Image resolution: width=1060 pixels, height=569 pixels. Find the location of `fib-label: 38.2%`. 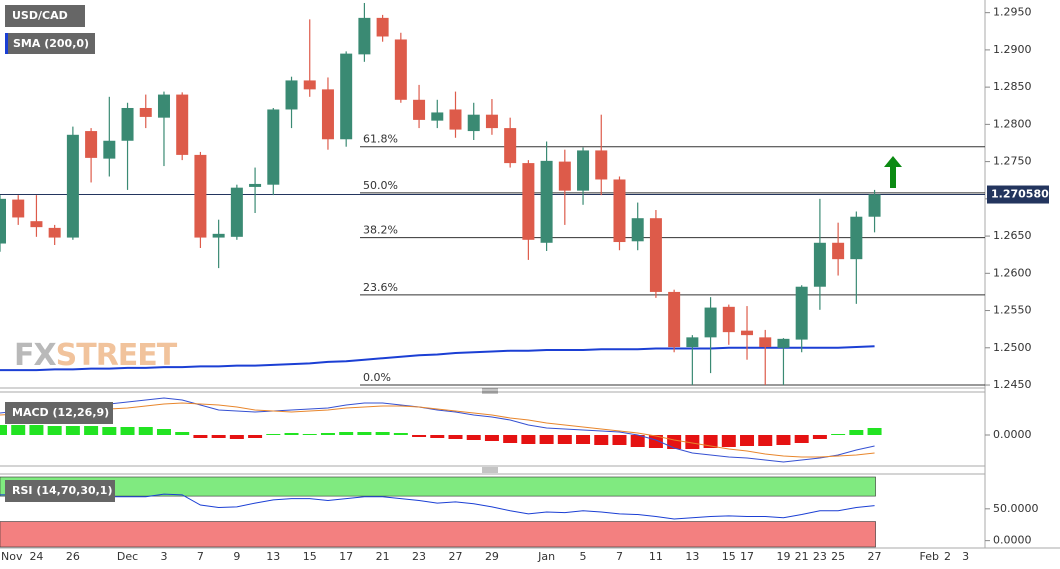

fib-label: 38.2% is located at coordinates (380, 230).